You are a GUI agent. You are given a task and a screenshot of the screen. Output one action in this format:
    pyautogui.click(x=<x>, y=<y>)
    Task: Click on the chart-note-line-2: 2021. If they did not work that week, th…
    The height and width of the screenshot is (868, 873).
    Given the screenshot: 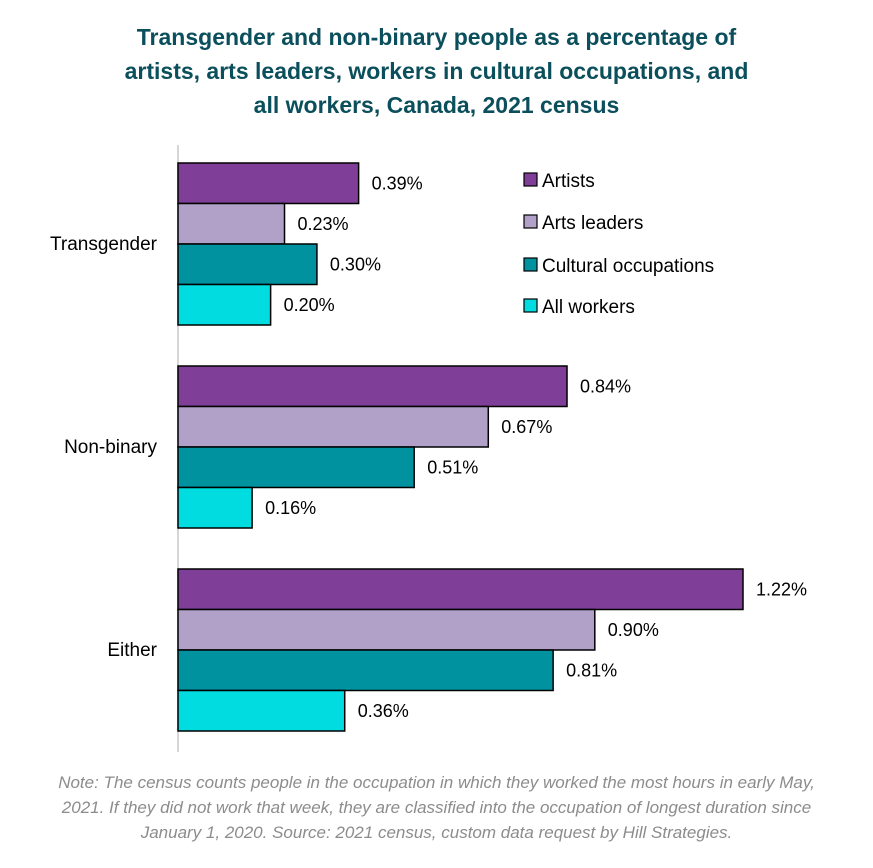 What is the action you would take?
    pyautogui.click(x=436, y=807)
    